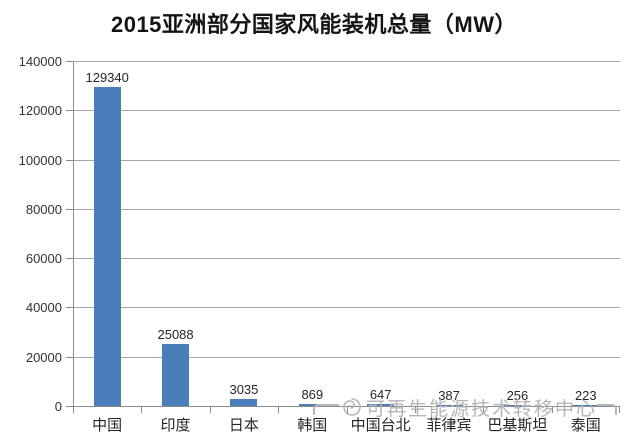  I want to click on category-label: 韩国, so click(312, 425).